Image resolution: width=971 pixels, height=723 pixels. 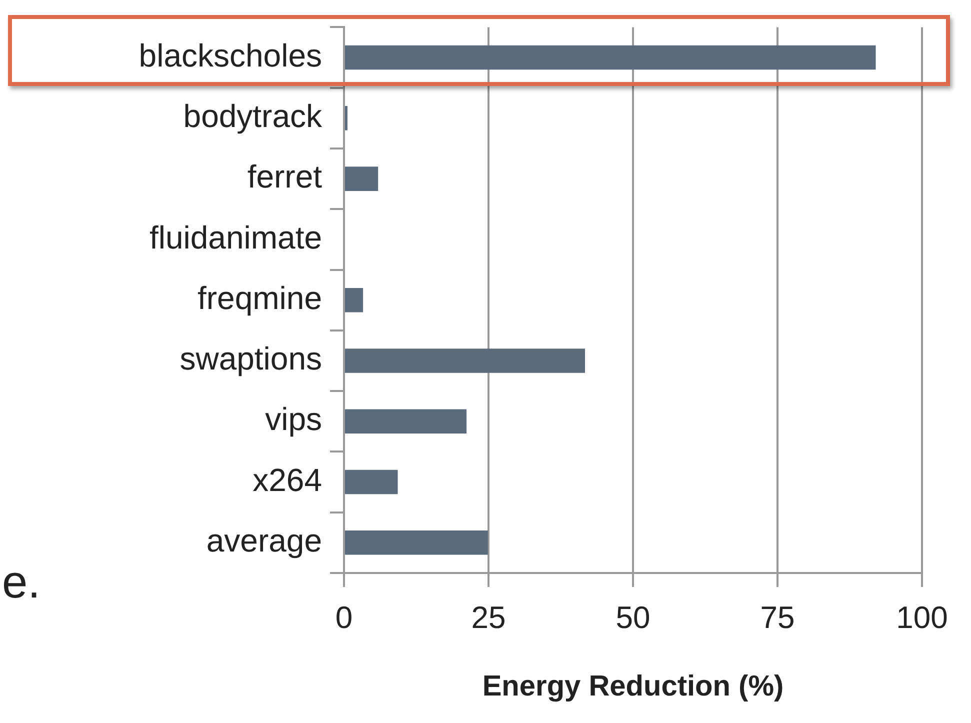 What do you see at coordinates (287, 480) in the screenshot?
I see `y-tick-label: x264` at bounding box center [287, 480].